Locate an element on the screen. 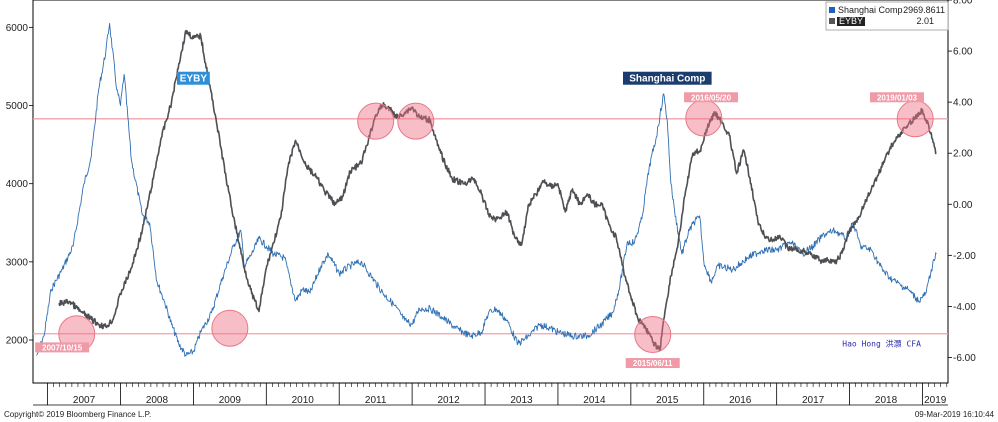 The height and width of the screenshot is (422, 998). legend-label-eyby: EYBY is located at coordinates (851, 21).